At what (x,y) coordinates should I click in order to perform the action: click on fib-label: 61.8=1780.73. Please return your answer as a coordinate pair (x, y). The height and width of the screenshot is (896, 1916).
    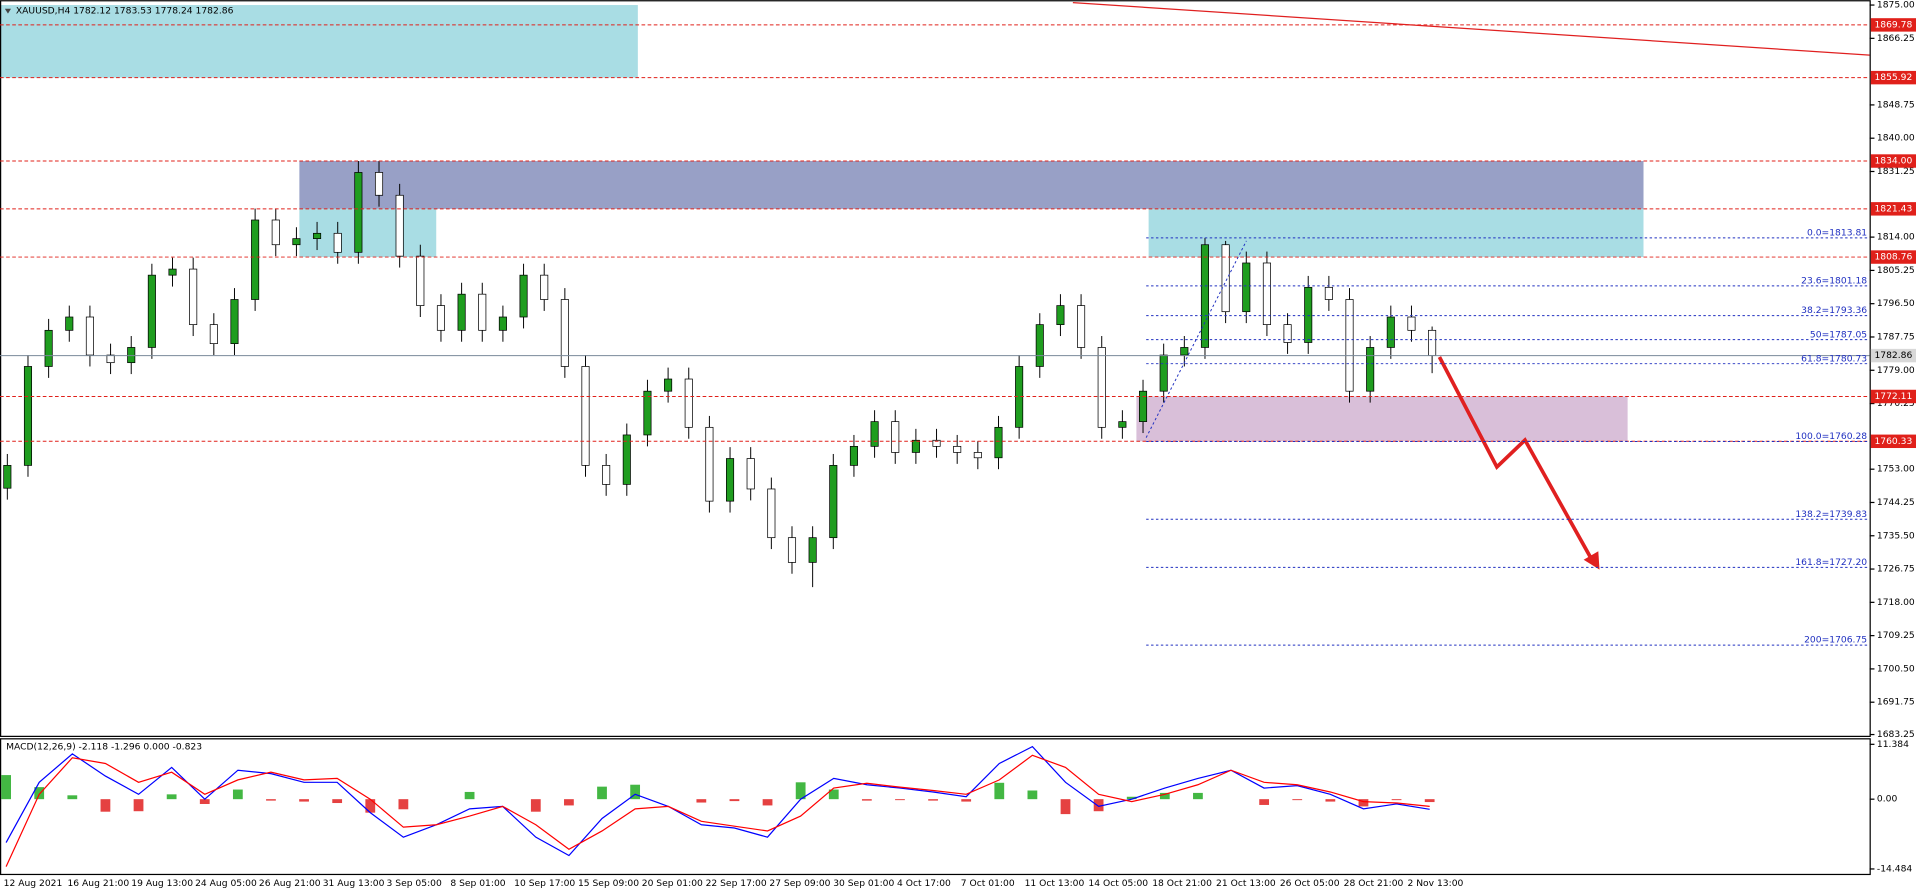
    Looking at the image, I should click on (1834, 358).